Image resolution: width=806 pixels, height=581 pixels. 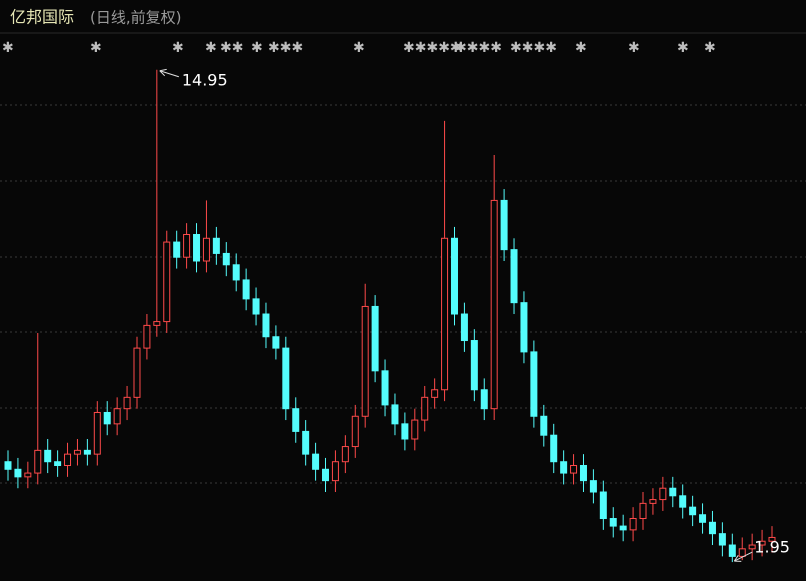 I want to click on high-annotation: 14.95, so click(x=205, y=79).